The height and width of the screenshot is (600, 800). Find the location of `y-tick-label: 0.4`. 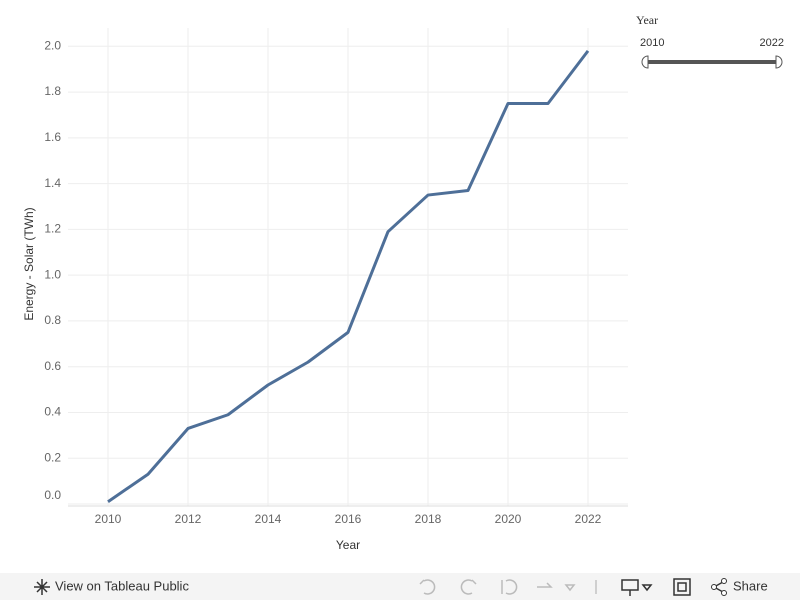

y-tick-label: 0.4 is located at coordinates (52, 412).